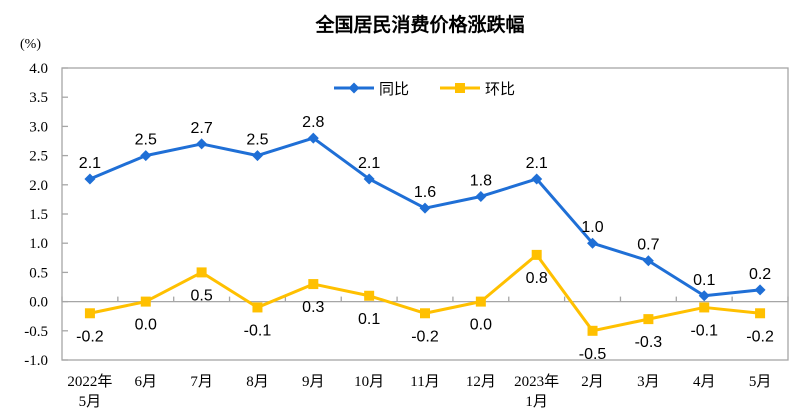 The image size is (798, 420). Describe the element at coordinates (424, 382) in the screenshot. I see `x-axis-label: 11月` at that location.